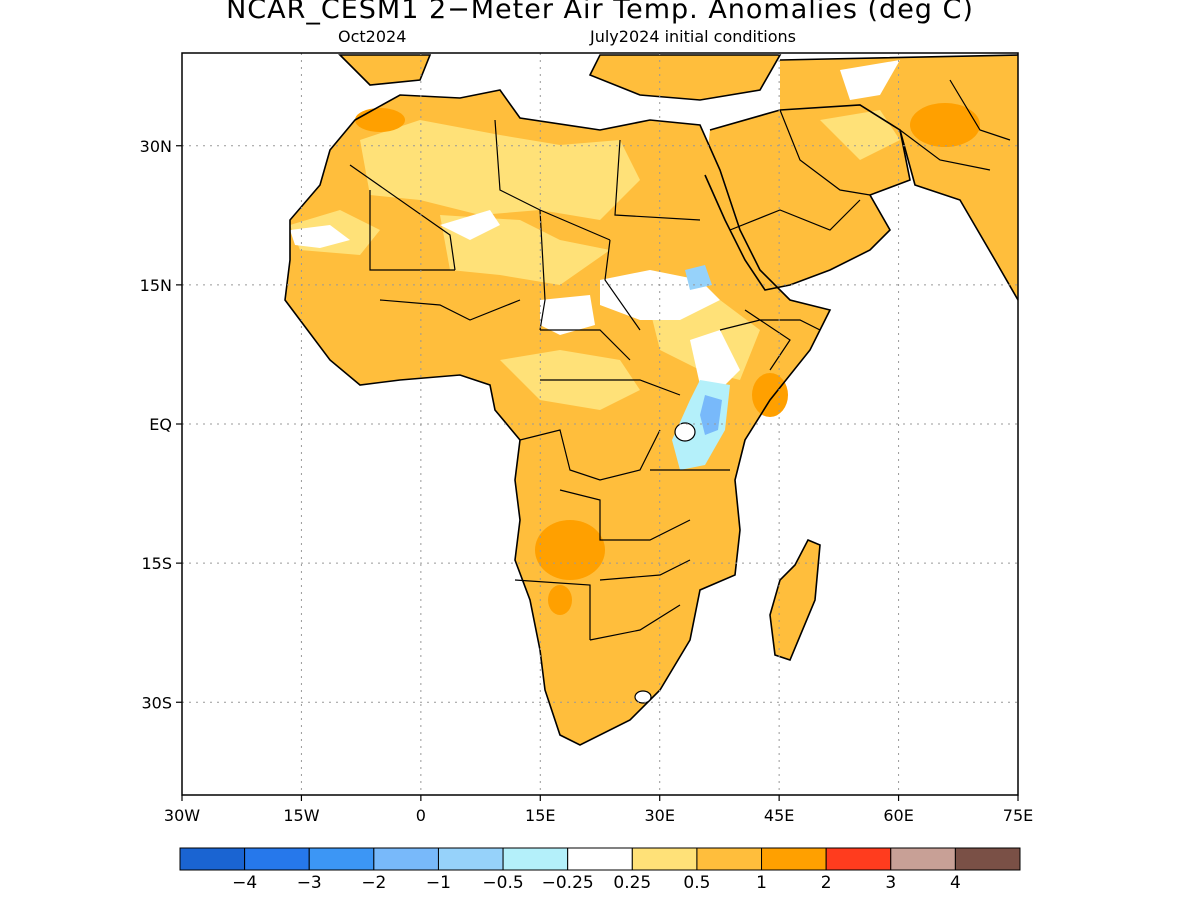 This screenshot has width=1200, height=900. I want to click on lon-tick-label: 30E, so click(659, 815).